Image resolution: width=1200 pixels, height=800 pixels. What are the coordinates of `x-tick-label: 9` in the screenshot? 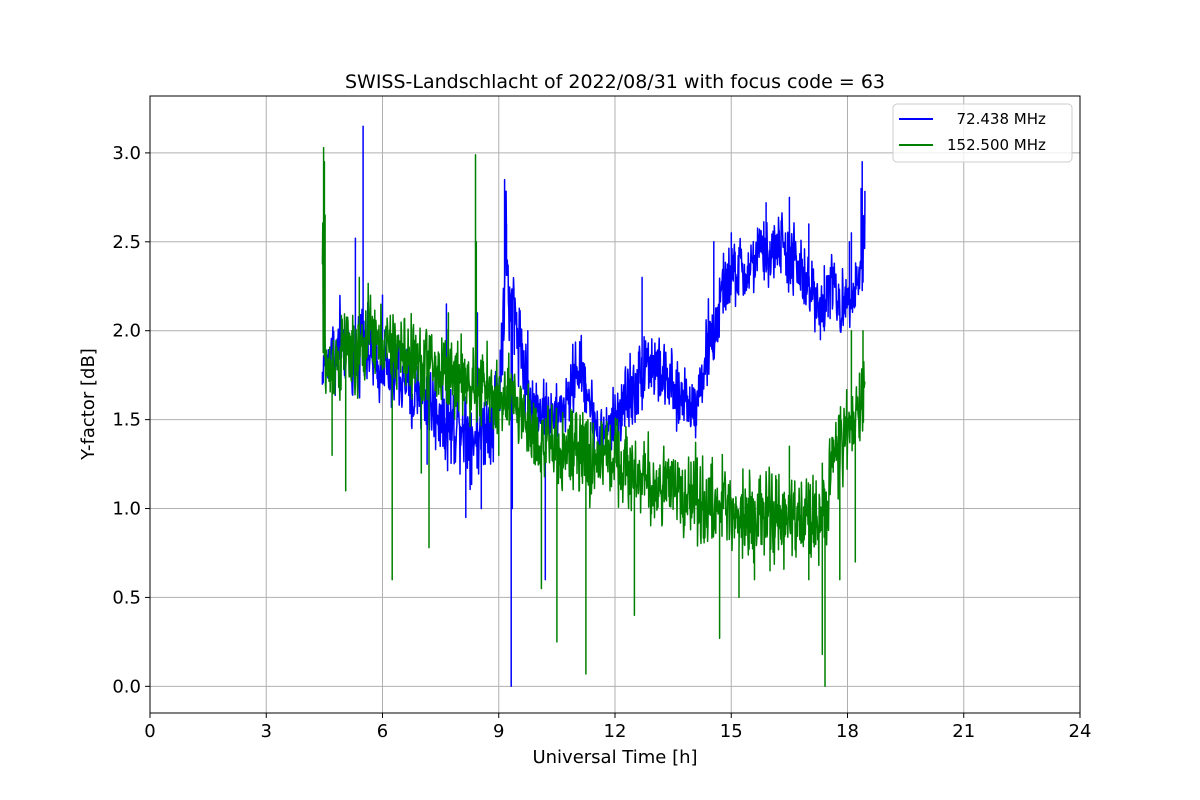 It's located at (498, 731).